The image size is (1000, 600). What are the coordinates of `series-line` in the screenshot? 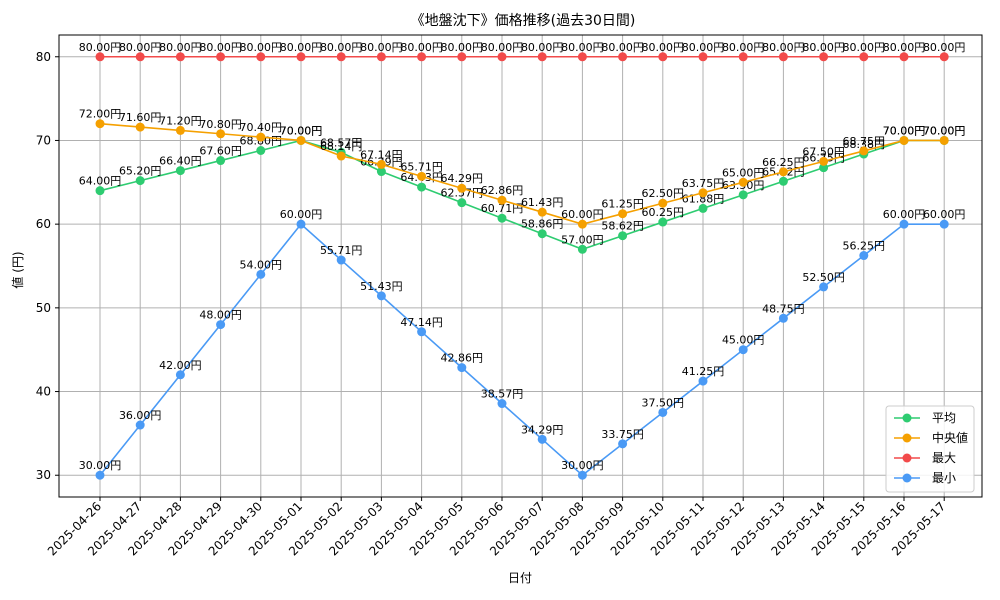 It's located at (522, 173).